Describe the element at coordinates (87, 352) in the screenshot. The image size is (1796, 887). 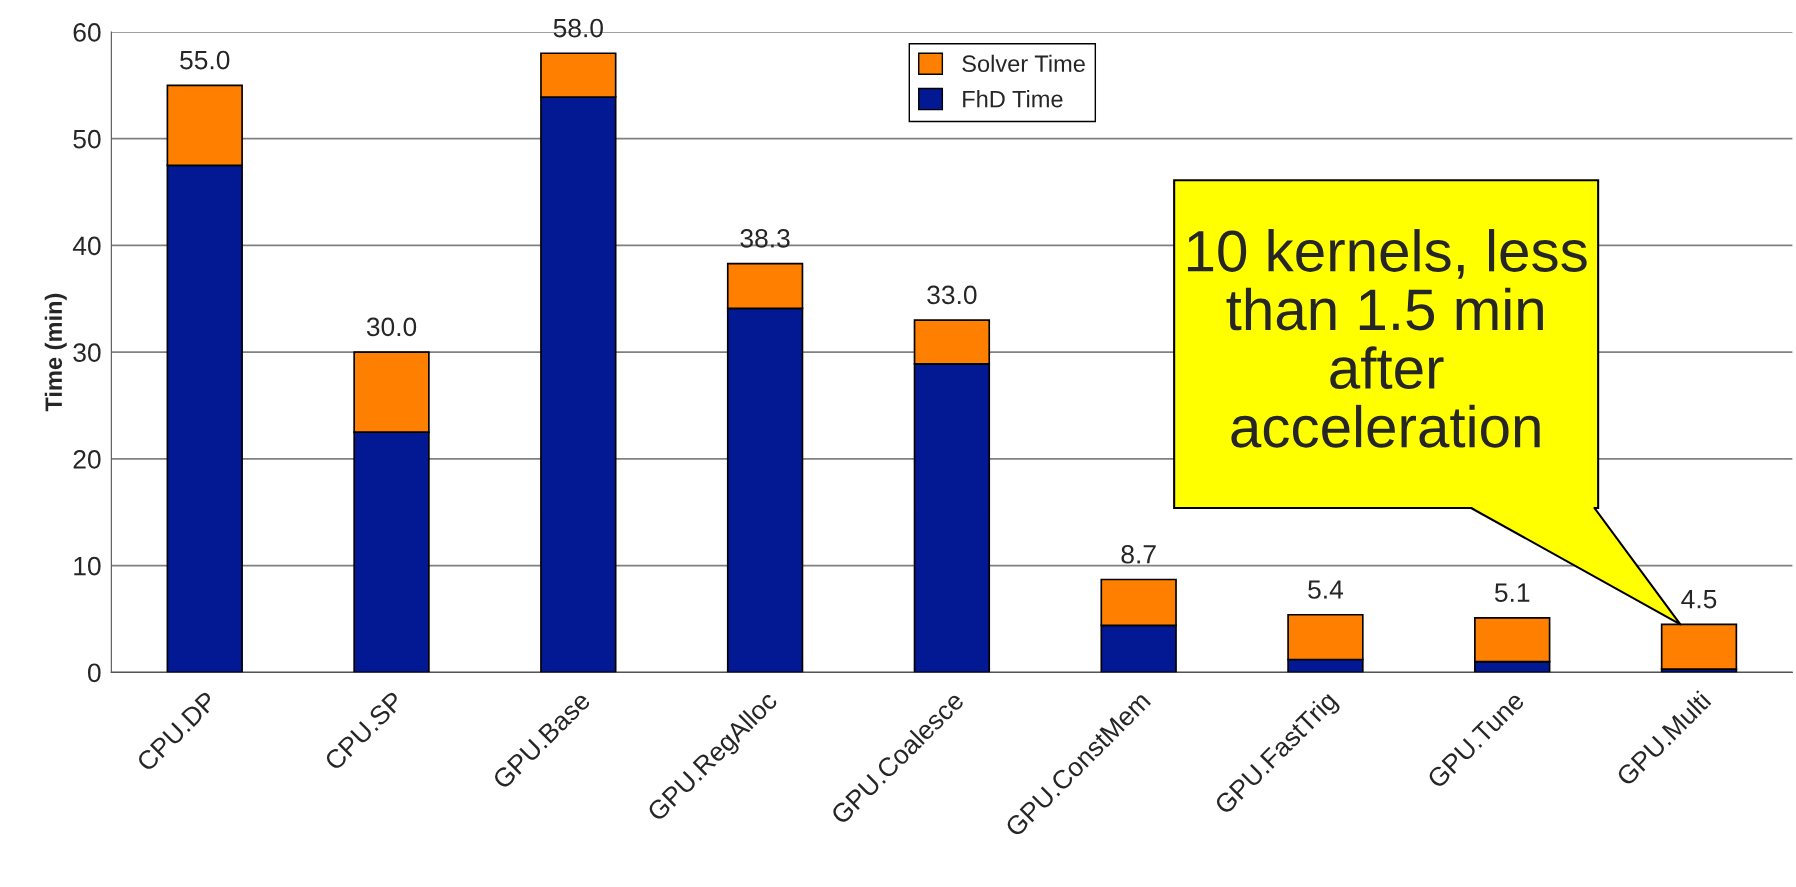
I see `y-tick-label: 30` at that location.